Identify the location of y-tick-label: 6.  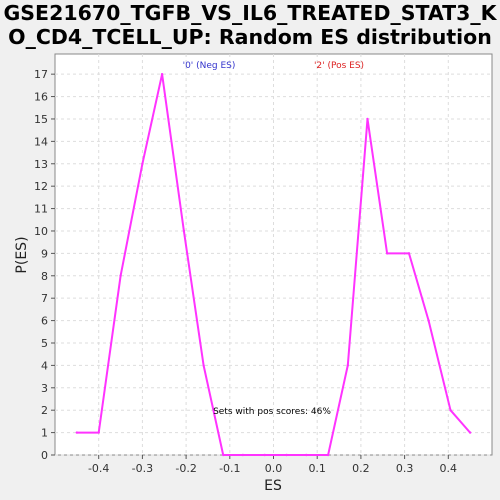
(44, 321).